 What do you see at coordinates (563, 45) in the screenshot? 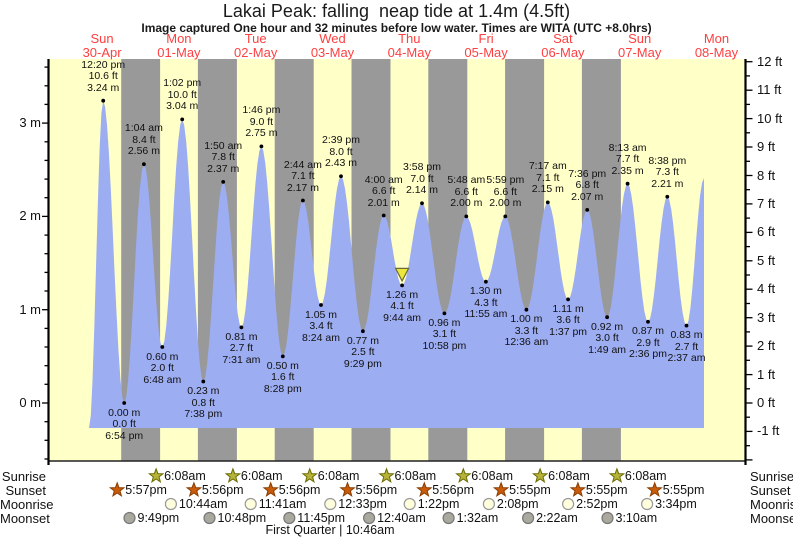
I see `day-label: Sat 06-May` at bounding box center [563, 45].